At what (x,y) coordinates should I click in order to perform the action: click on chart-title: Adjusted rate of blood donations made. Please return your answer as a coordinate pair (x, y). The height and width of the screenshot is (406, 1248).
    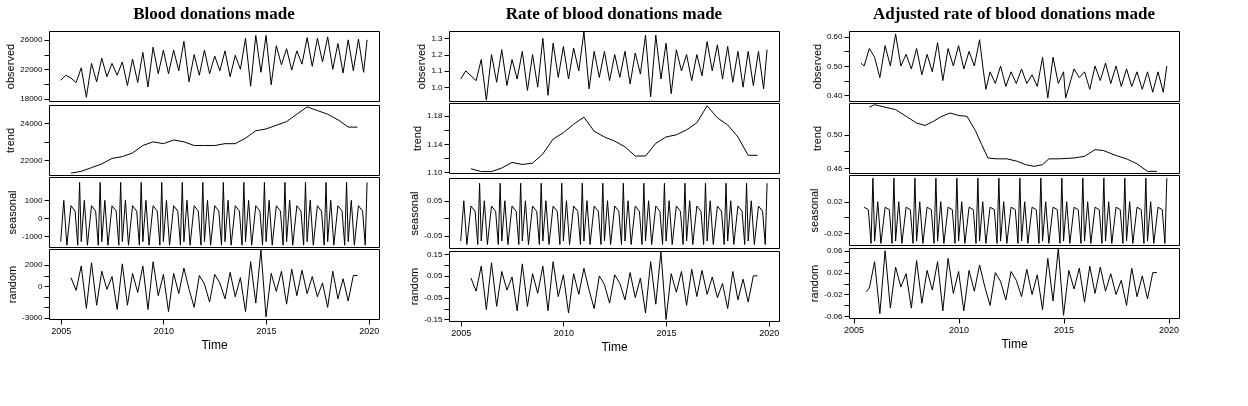
    Looking at the image, I should click on (1014, 13).